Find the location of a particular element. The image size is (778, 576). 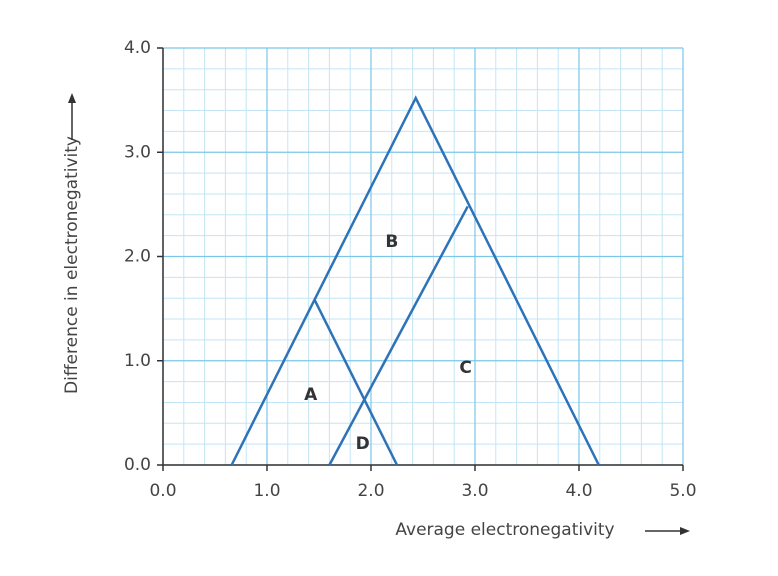

y-tick-label: 3.0 is located at coordinates (137, 152).